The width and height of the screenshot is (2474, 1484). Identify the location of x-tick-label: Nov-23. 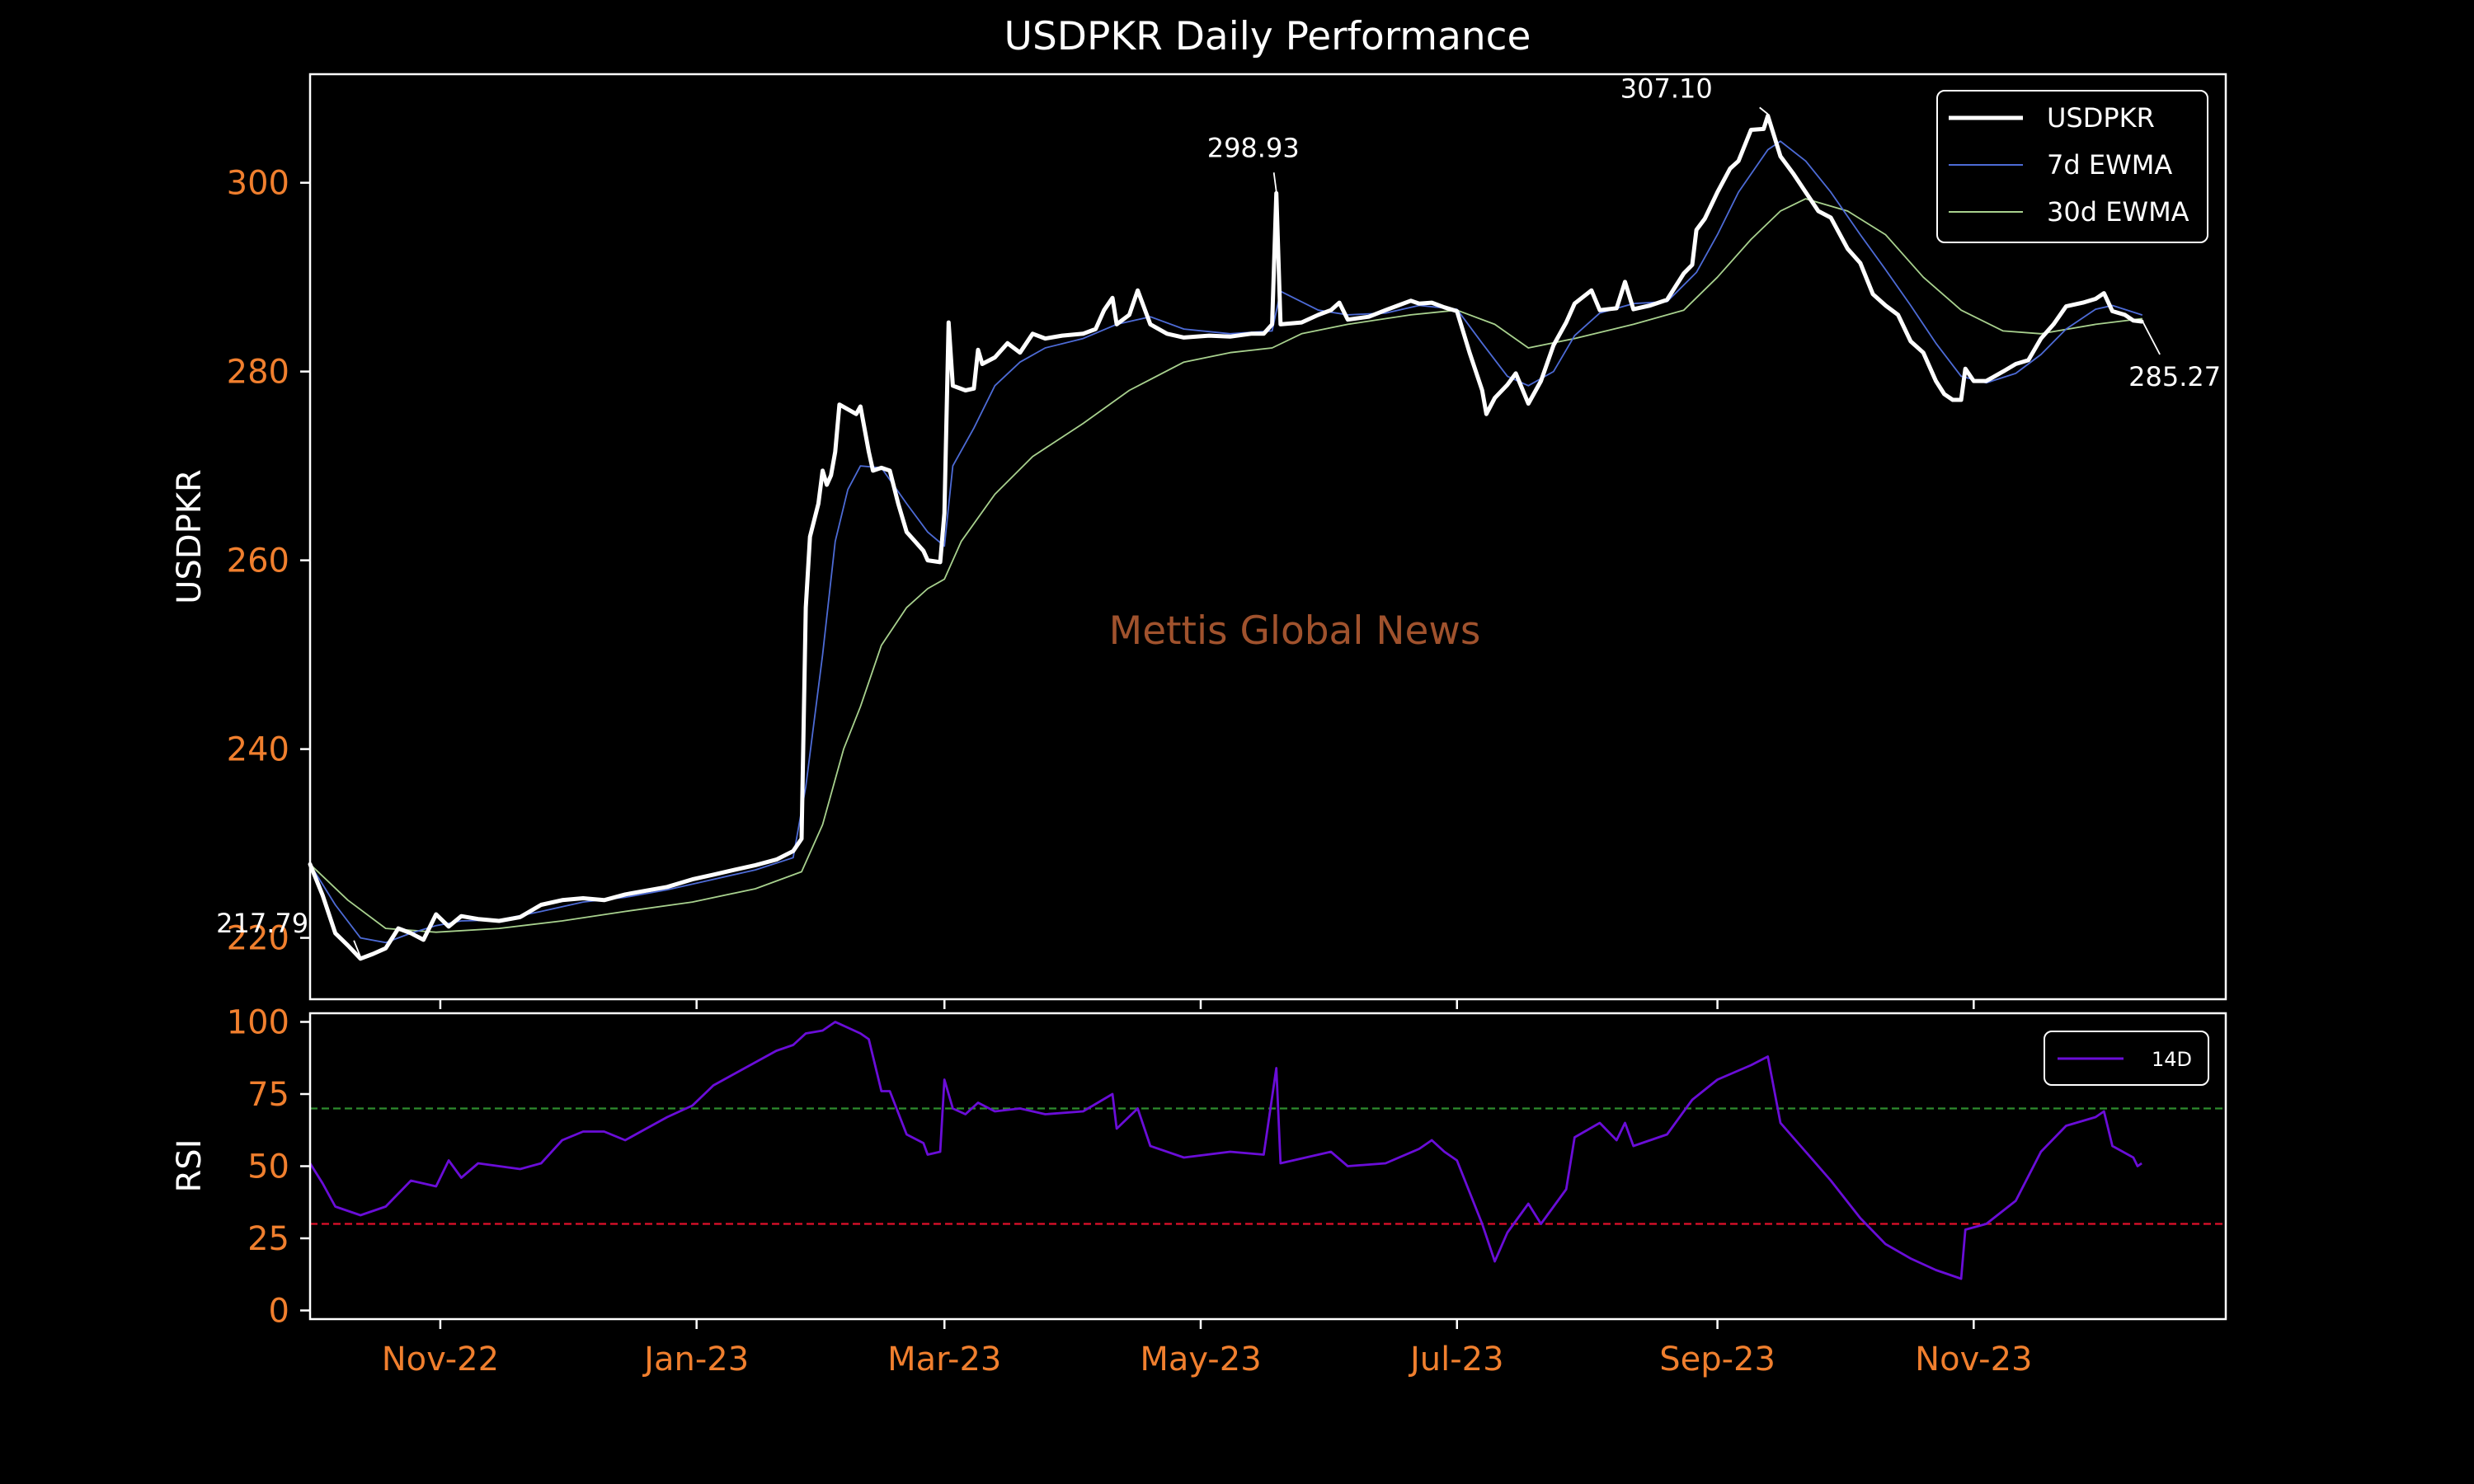
(1973, 1359).